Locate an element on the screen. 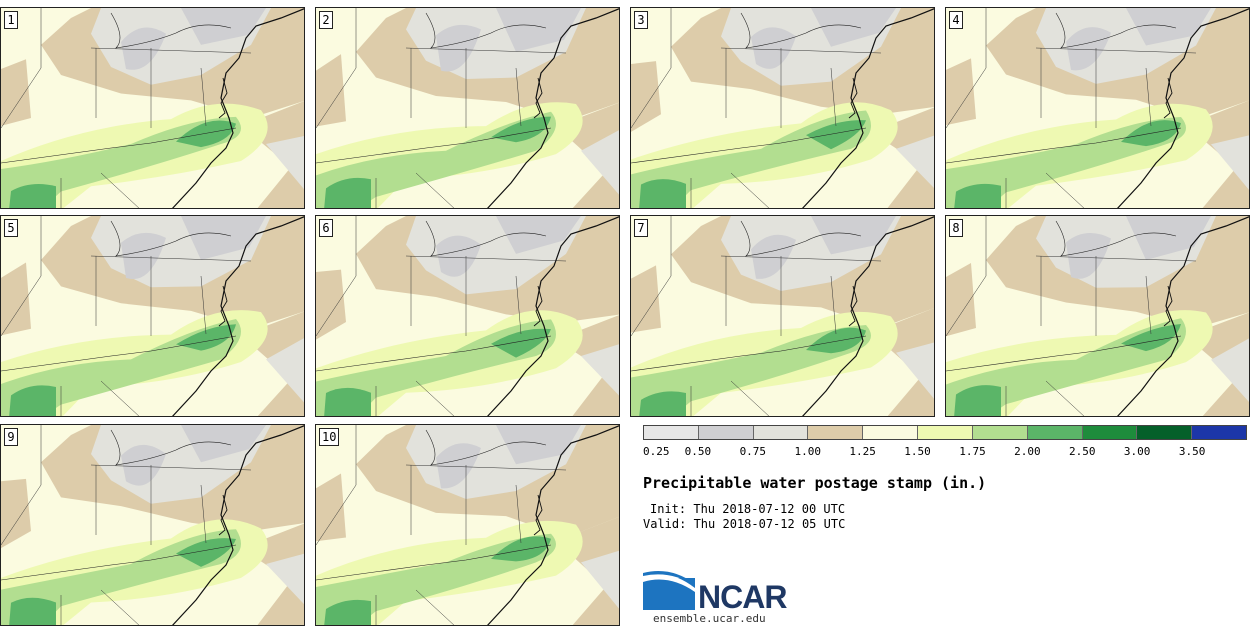 This screenshot has width=1260, height=627. stamp-panel: 6 is located at coordinates (467, 316).